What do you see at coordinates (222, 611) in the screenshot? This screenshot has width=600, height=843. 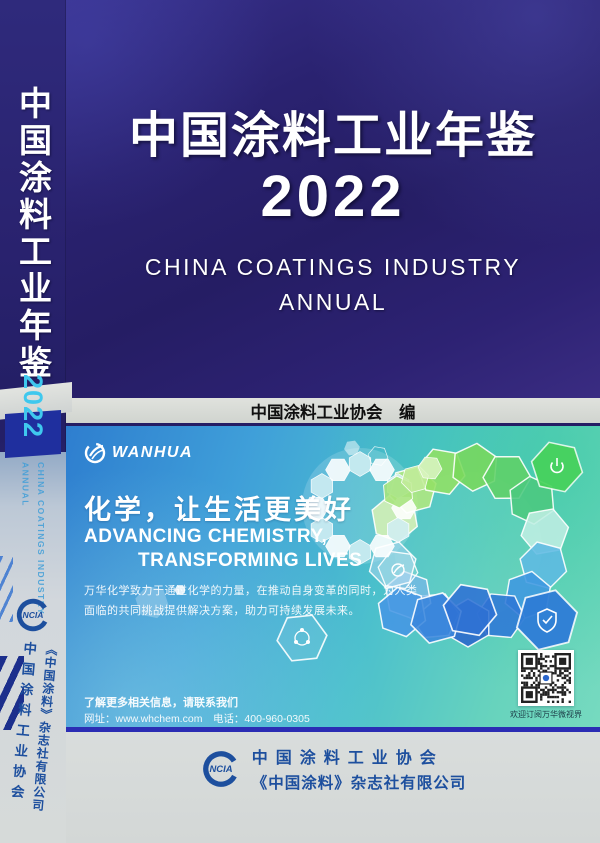 I see `ad-description-line2: 面临的共同挑战提供解决方案，助力可持续发展未来。` at bounding box center [222, 611].